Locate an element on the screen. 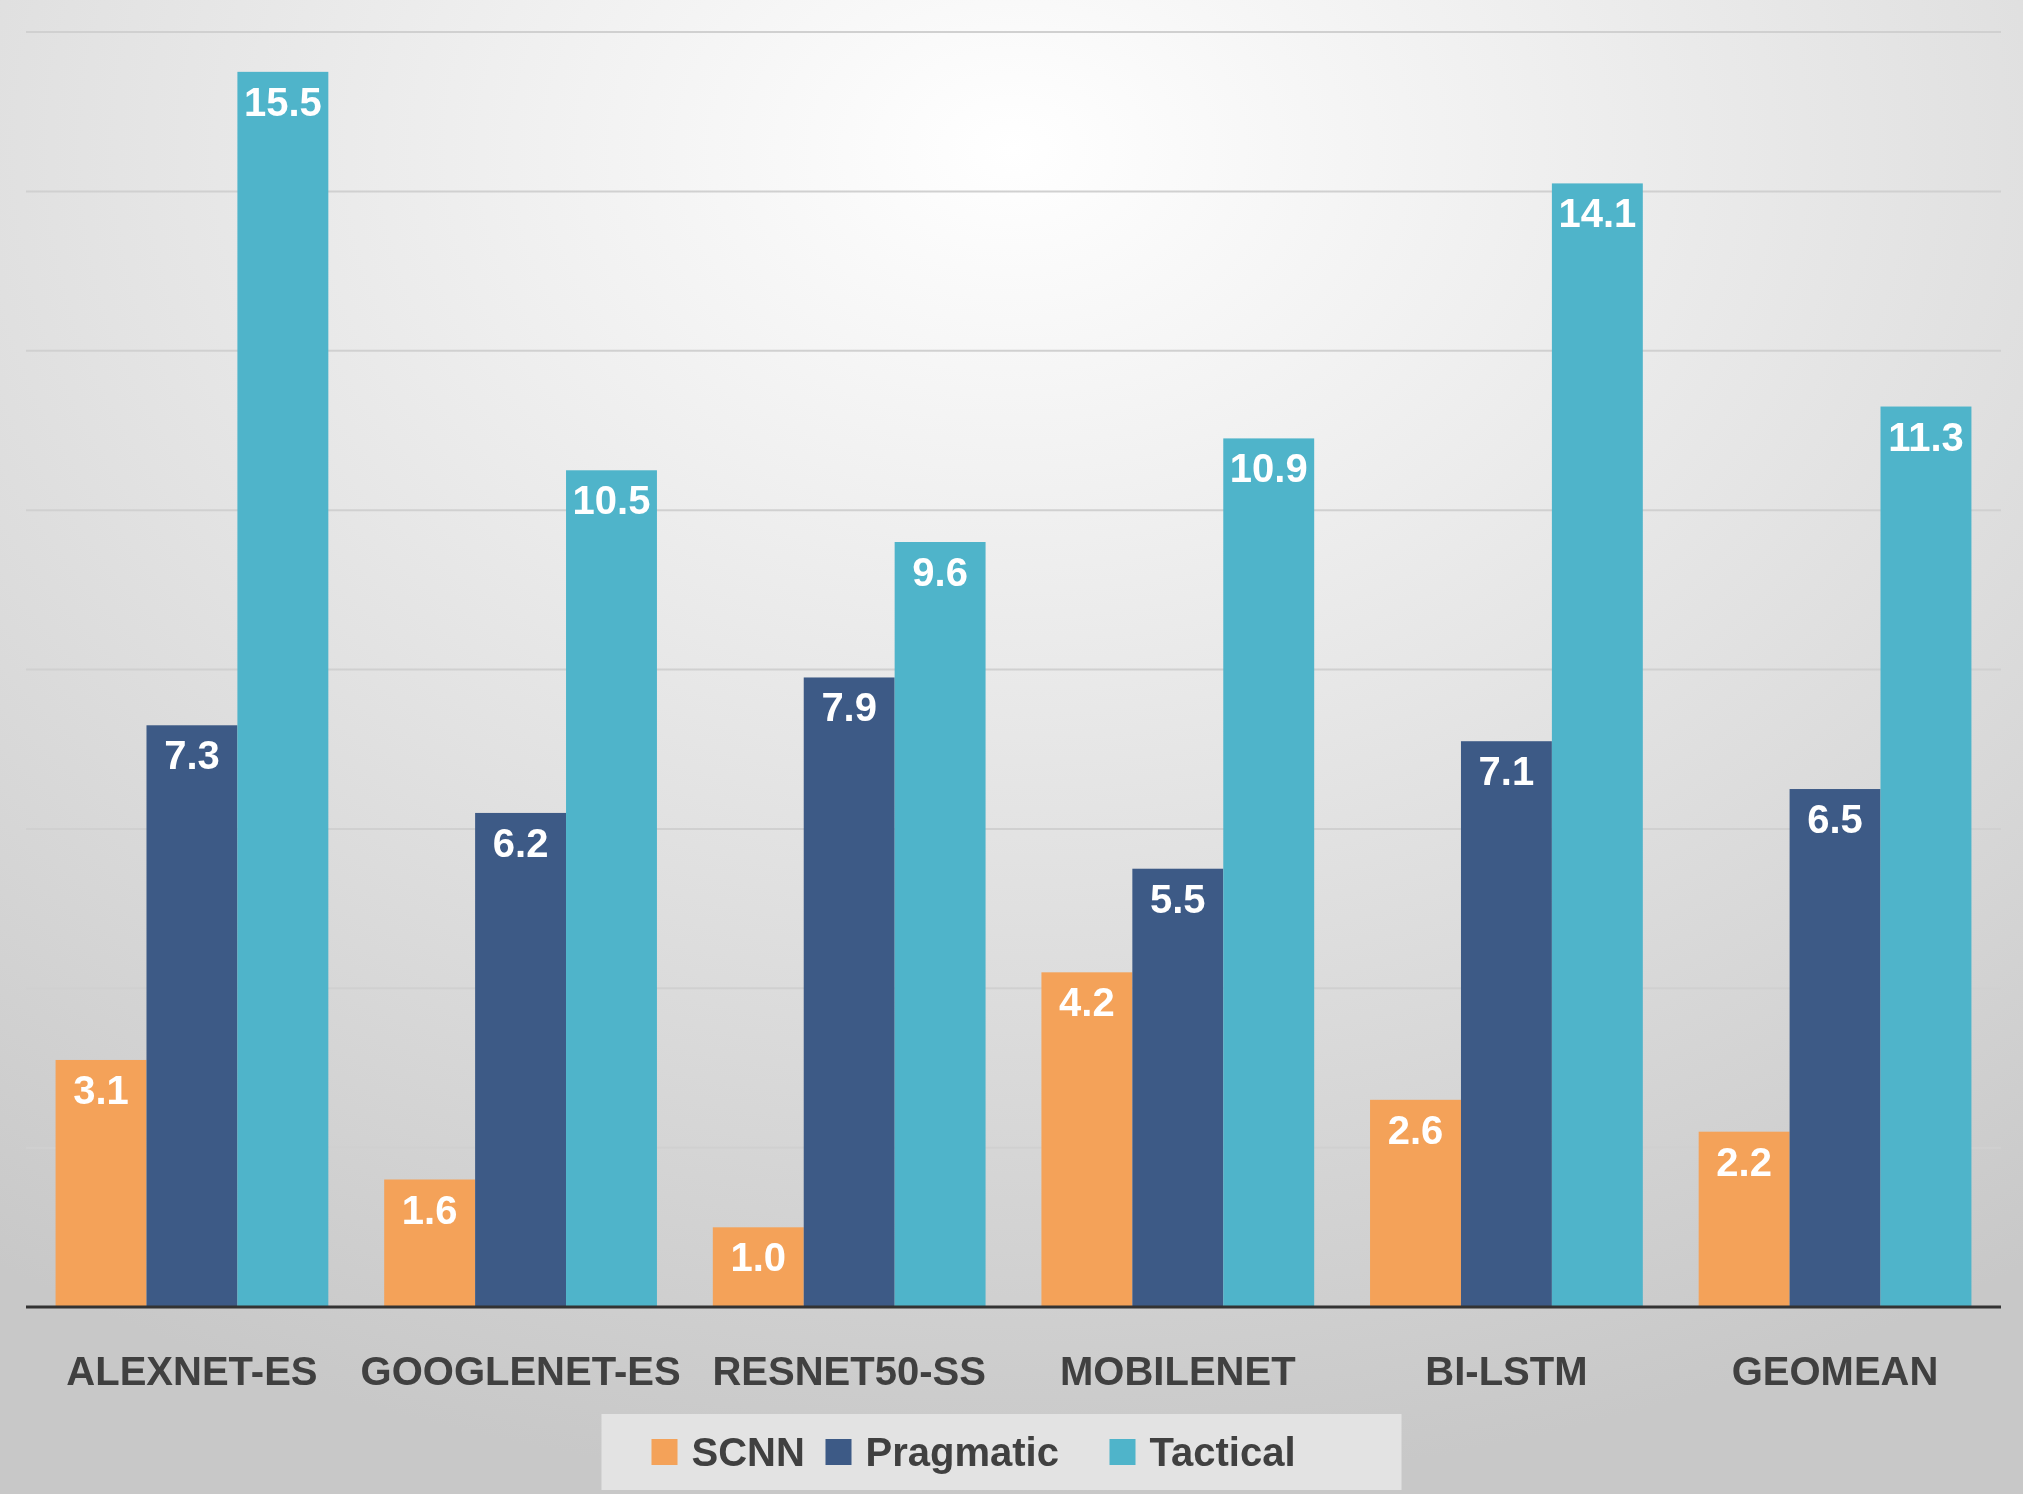 The height and width of the screenshot is (1494, 2023). x-tick-label: RESNET50-SS is located at coordinates (849, 1371).